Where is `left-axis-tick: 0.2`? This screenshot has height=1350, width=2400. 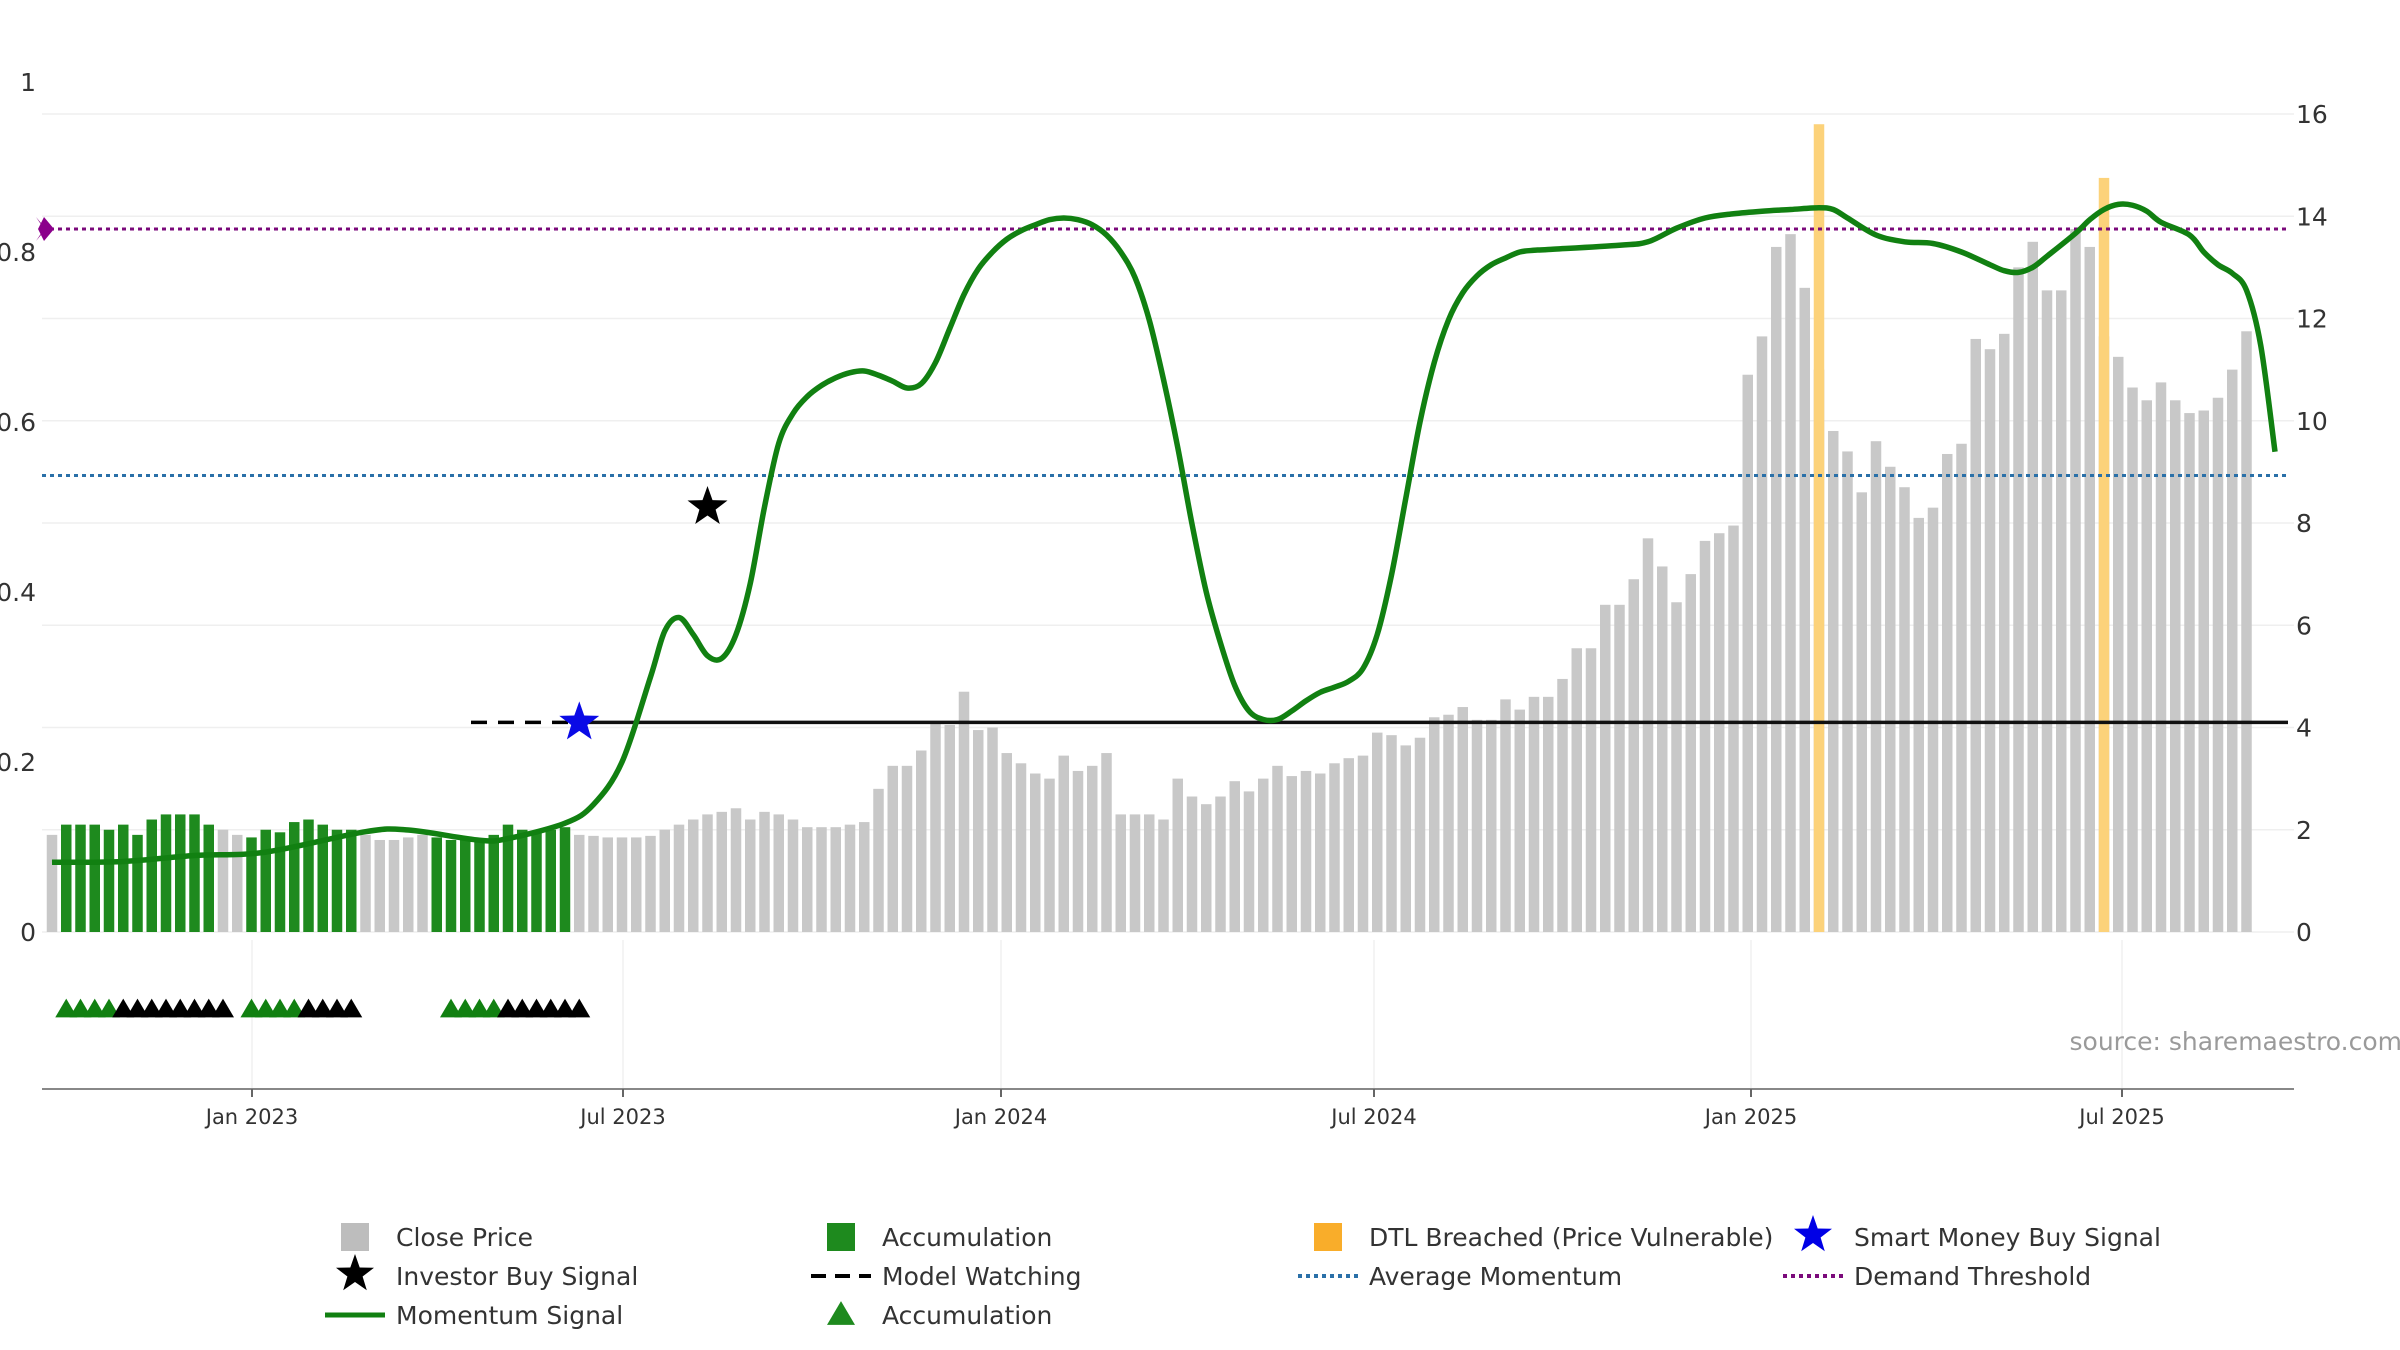 left-axis-tick: 0.2 is located at coordinates (18, 762).